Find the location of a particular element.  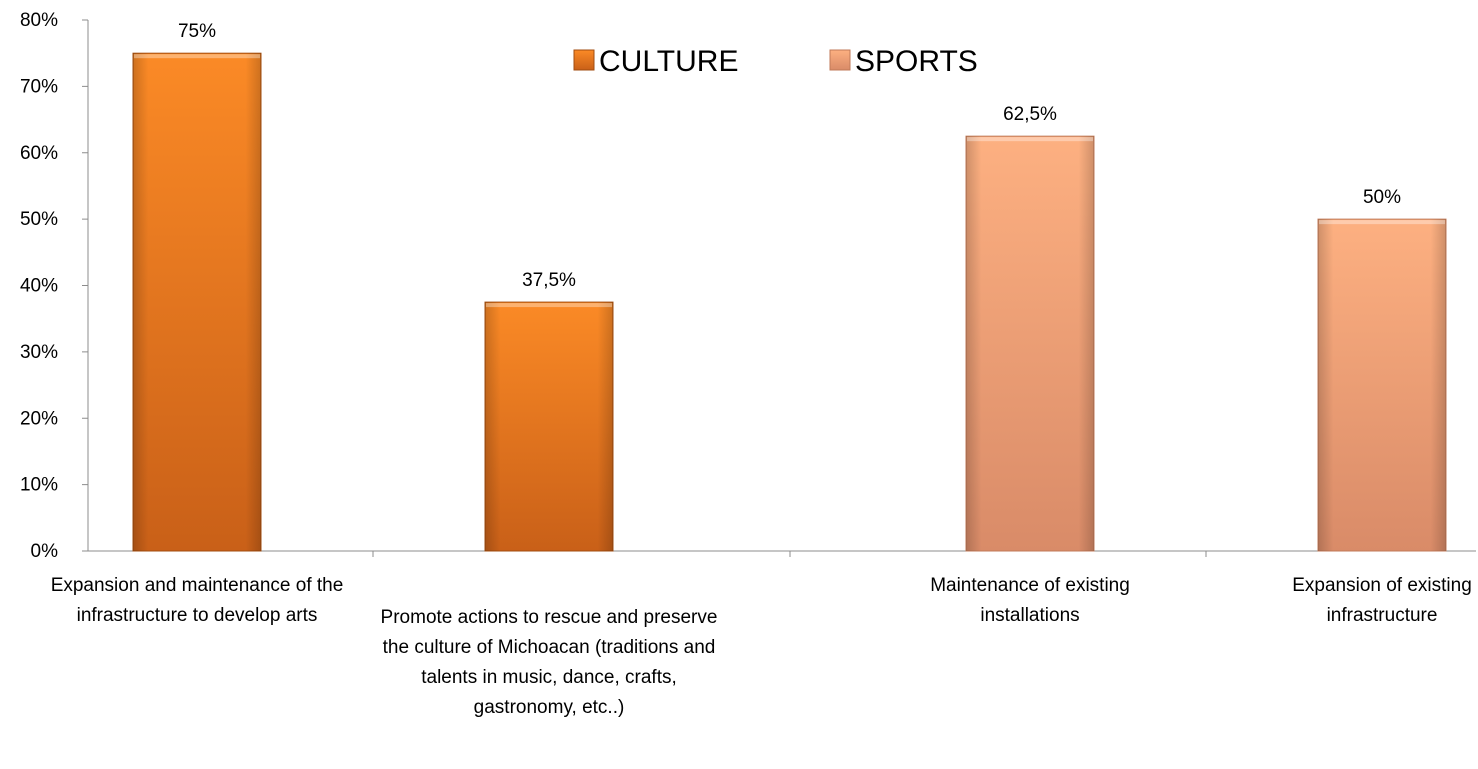

y-tick-label: 80% is located at coordinates (39, 20).